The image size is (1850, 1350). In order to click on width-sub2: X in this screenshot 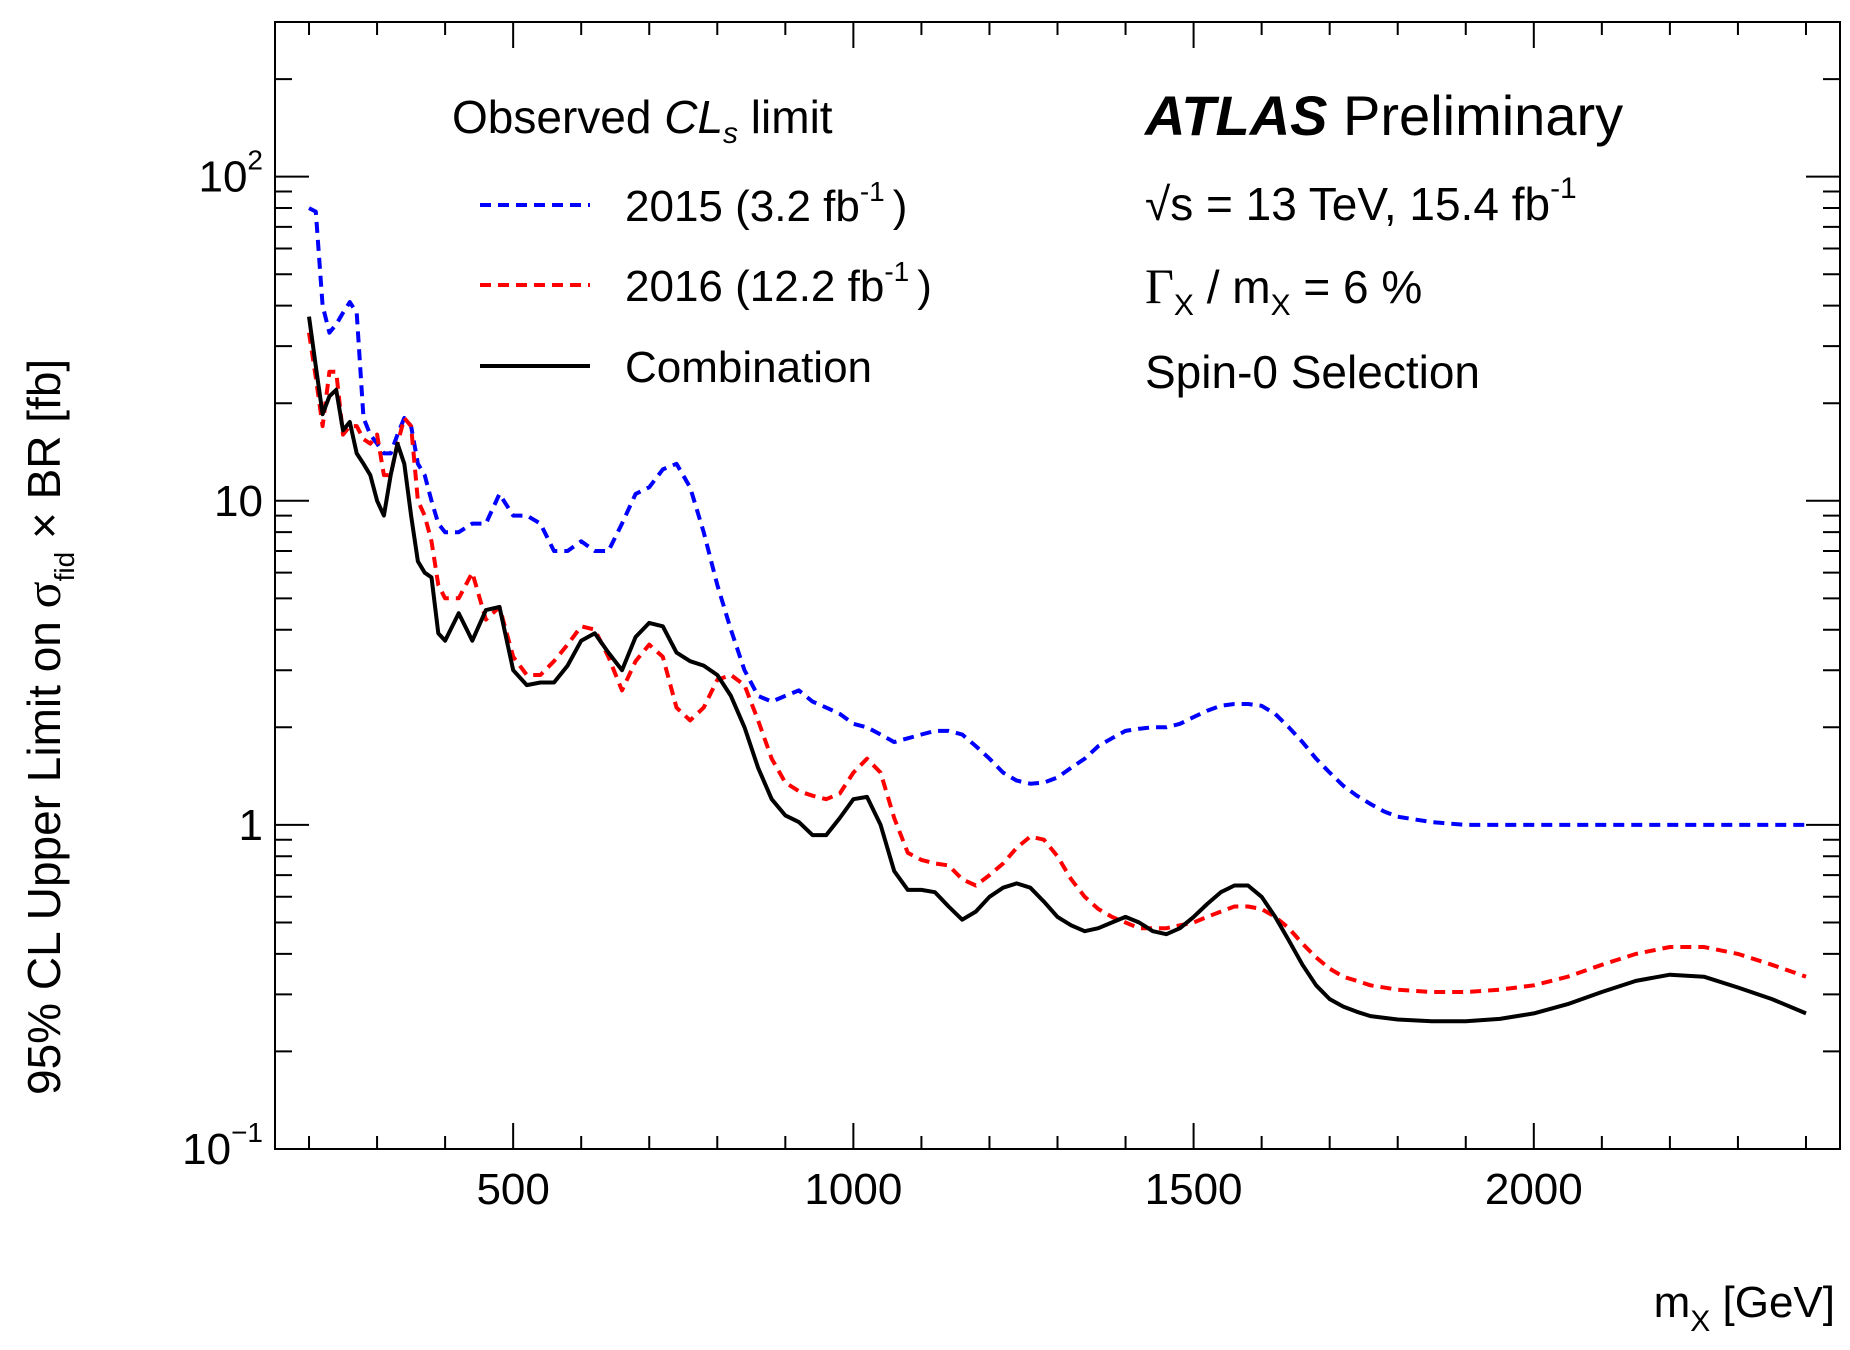, I will do `click(1281, 305)`.